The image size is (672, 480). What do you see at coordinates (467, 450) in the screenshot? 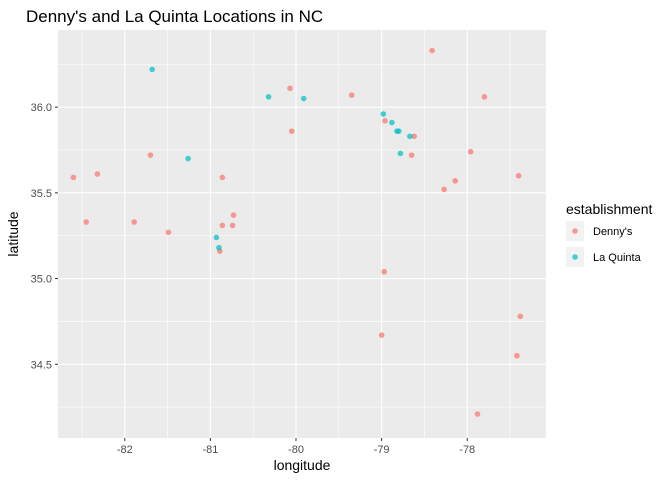
I see `x-tick-label: -78` at bounding box center [467, 450].